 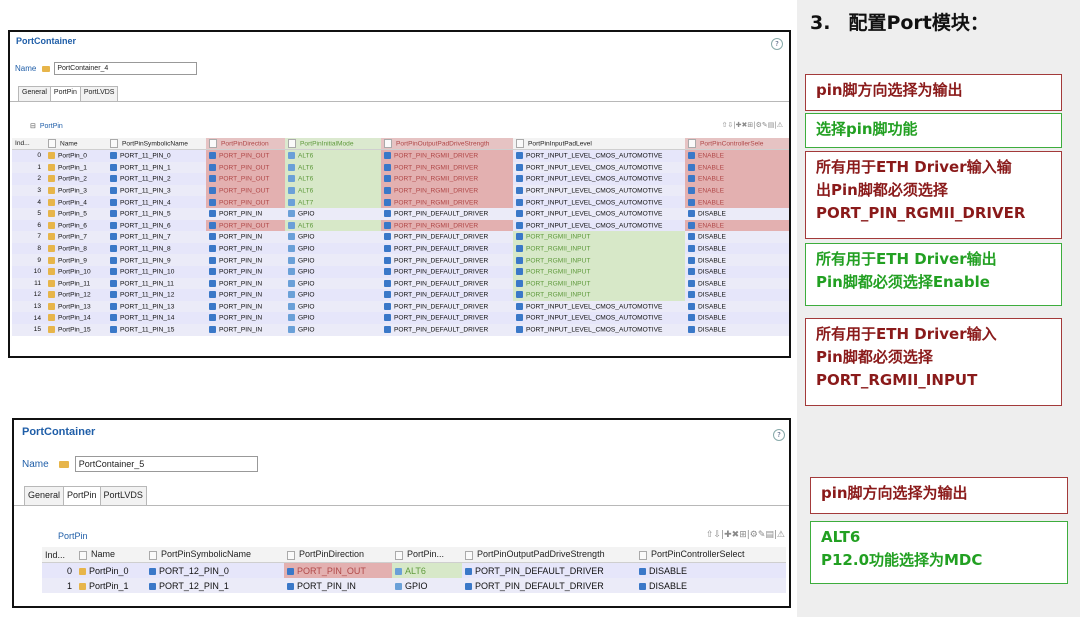 I want to click on table-cell: PORT_11_PIN_12, so click(x=156, y=295).